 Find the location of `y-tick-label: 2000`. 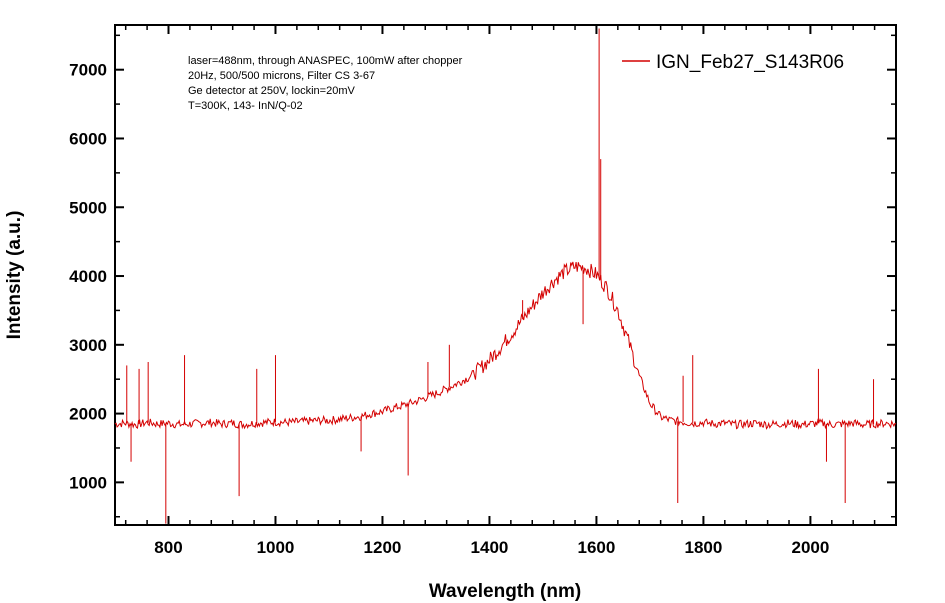

y-tick-label: 2000 is located at coordinates (88, 414).